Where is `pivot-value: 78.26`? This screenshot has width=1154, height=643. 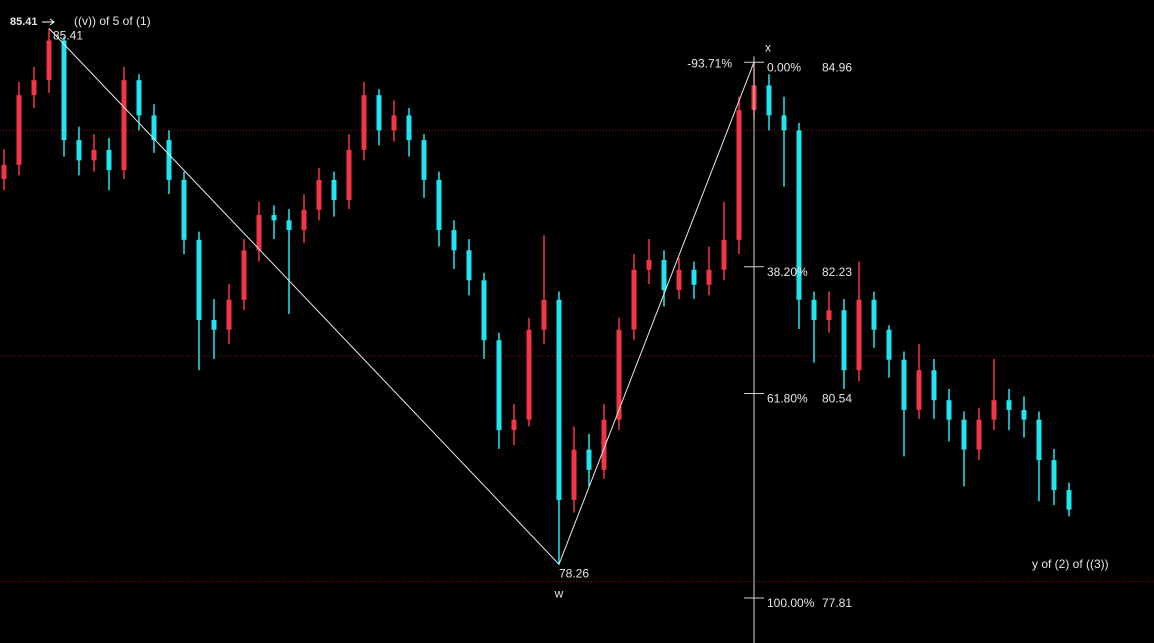 pivot-value: 78.26 is located at coordinates (574, 573).